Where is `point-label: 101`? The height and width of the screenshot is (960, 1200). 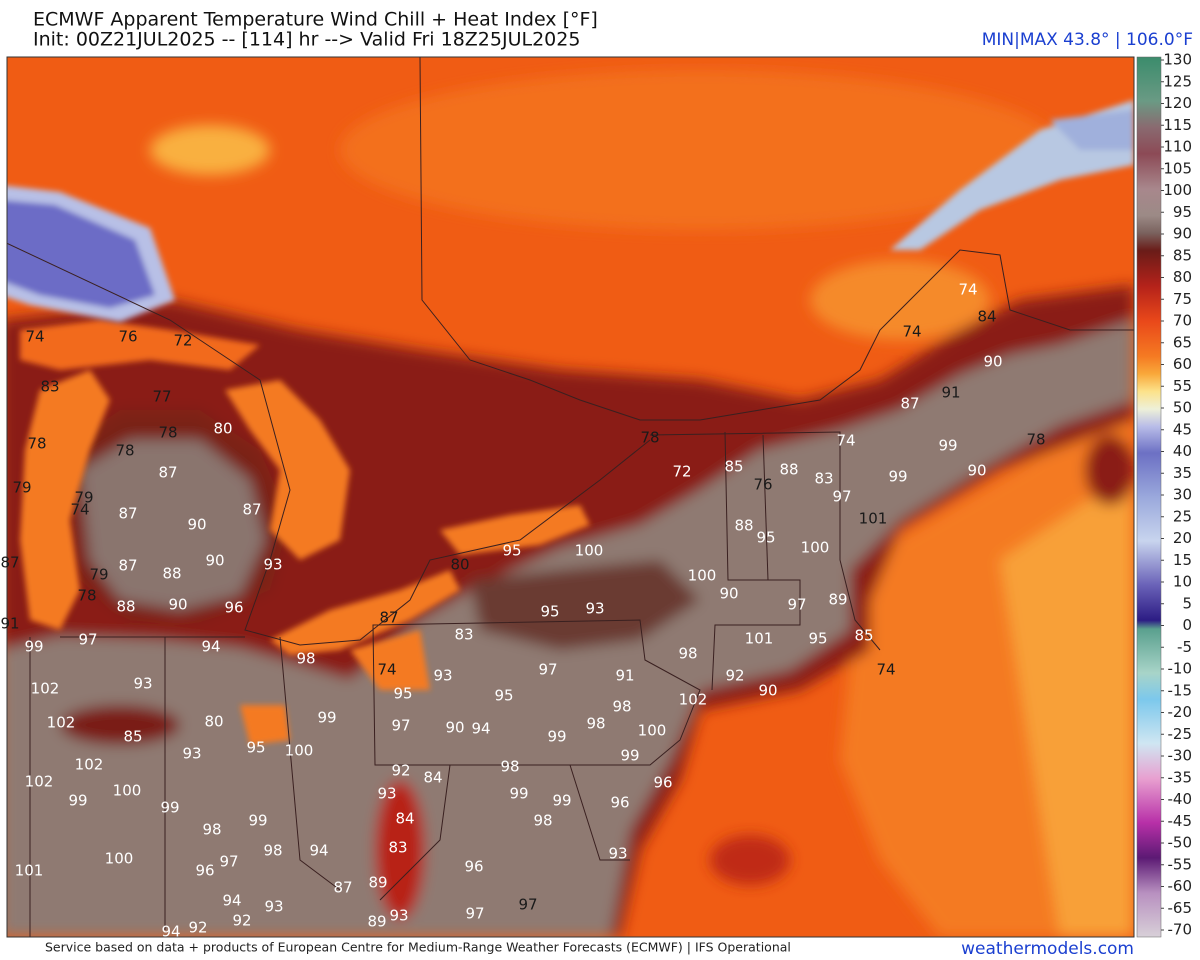
point-label: 101 is located at coordinates (29, 871).